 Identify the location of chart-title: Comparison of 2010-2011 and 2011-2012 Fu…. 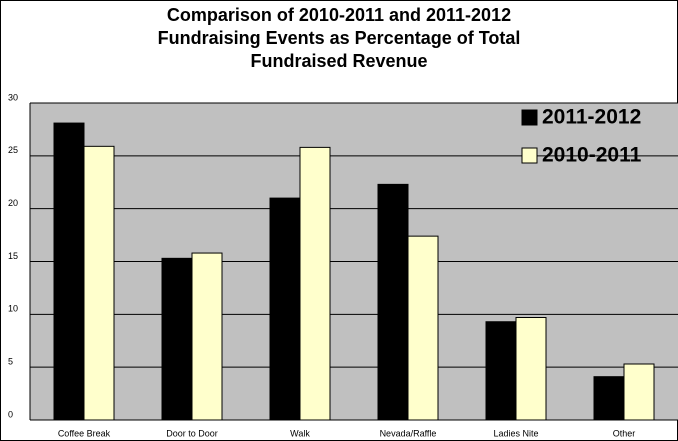
(339, 38).